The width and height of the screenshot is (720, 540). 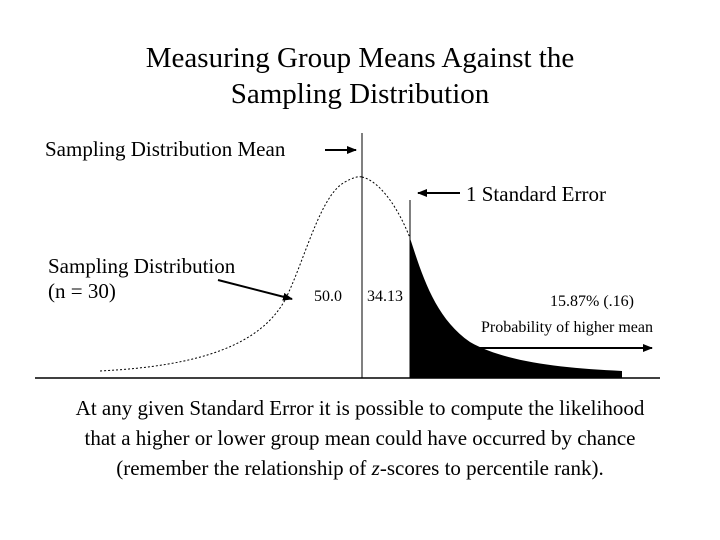 What do you see at coordinates (244, 468) in the screenshot?
I see `caption-line-3-start: (remember the relationship of` at bounding box center [244, 468].